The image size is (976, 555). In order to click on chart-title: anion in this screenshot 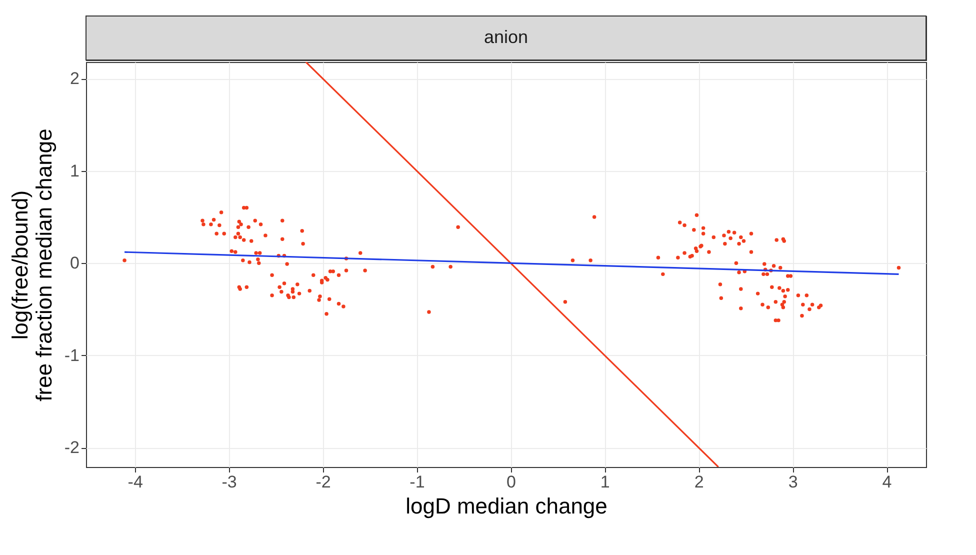, I will do `click(506, 37)`.